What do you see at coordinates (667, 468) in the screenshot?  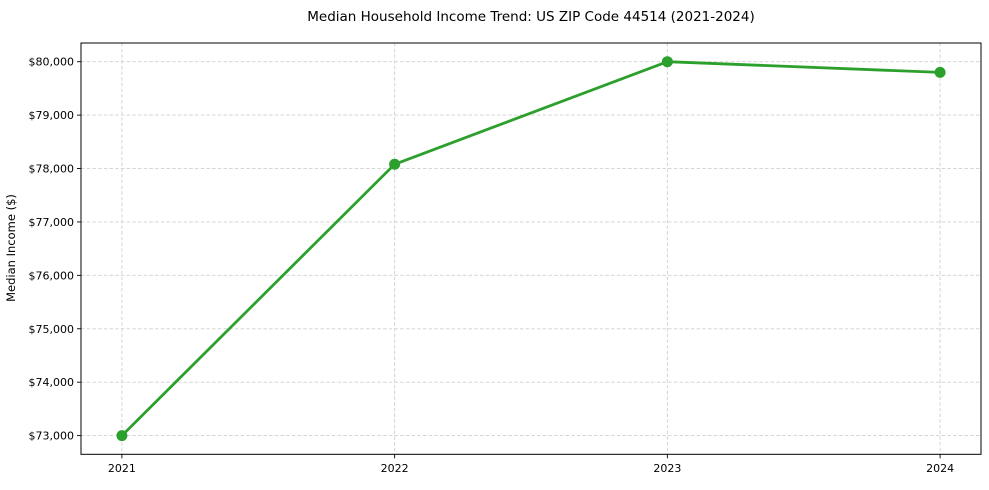 I see `x-tick-label: 2023` at bounding box center [667, 468].